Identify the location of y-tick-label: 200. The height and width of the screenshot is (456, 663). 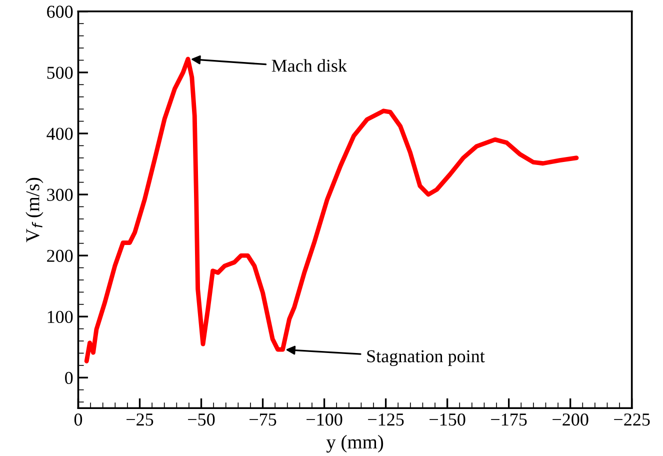
(60, 256).